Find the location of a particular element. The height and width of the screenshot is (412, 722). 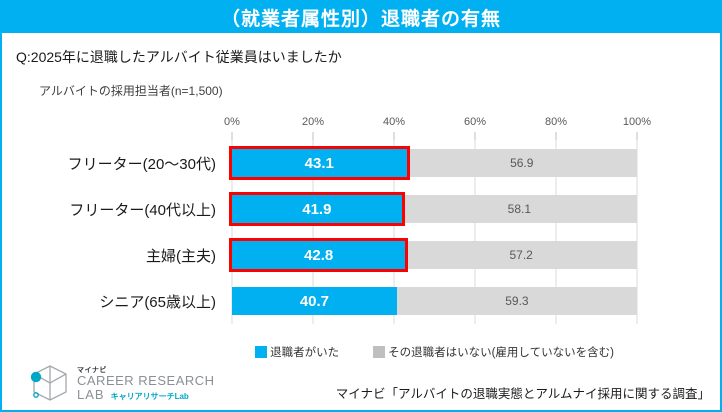

bar-track: 40.7 59.3 is located at coordinates (434, 301).